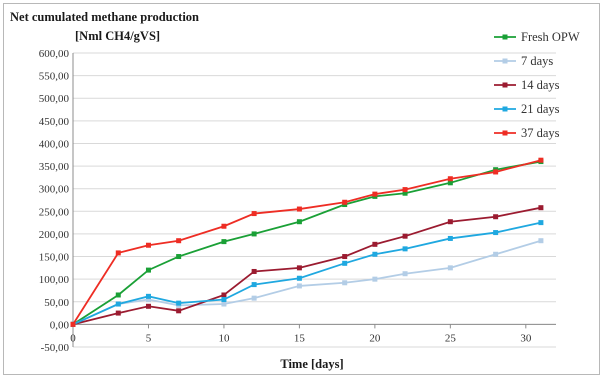 The width and height of the screenshot is (605, 380). I want to click on legend-entry: Fresh OPW, so click(537, 37).